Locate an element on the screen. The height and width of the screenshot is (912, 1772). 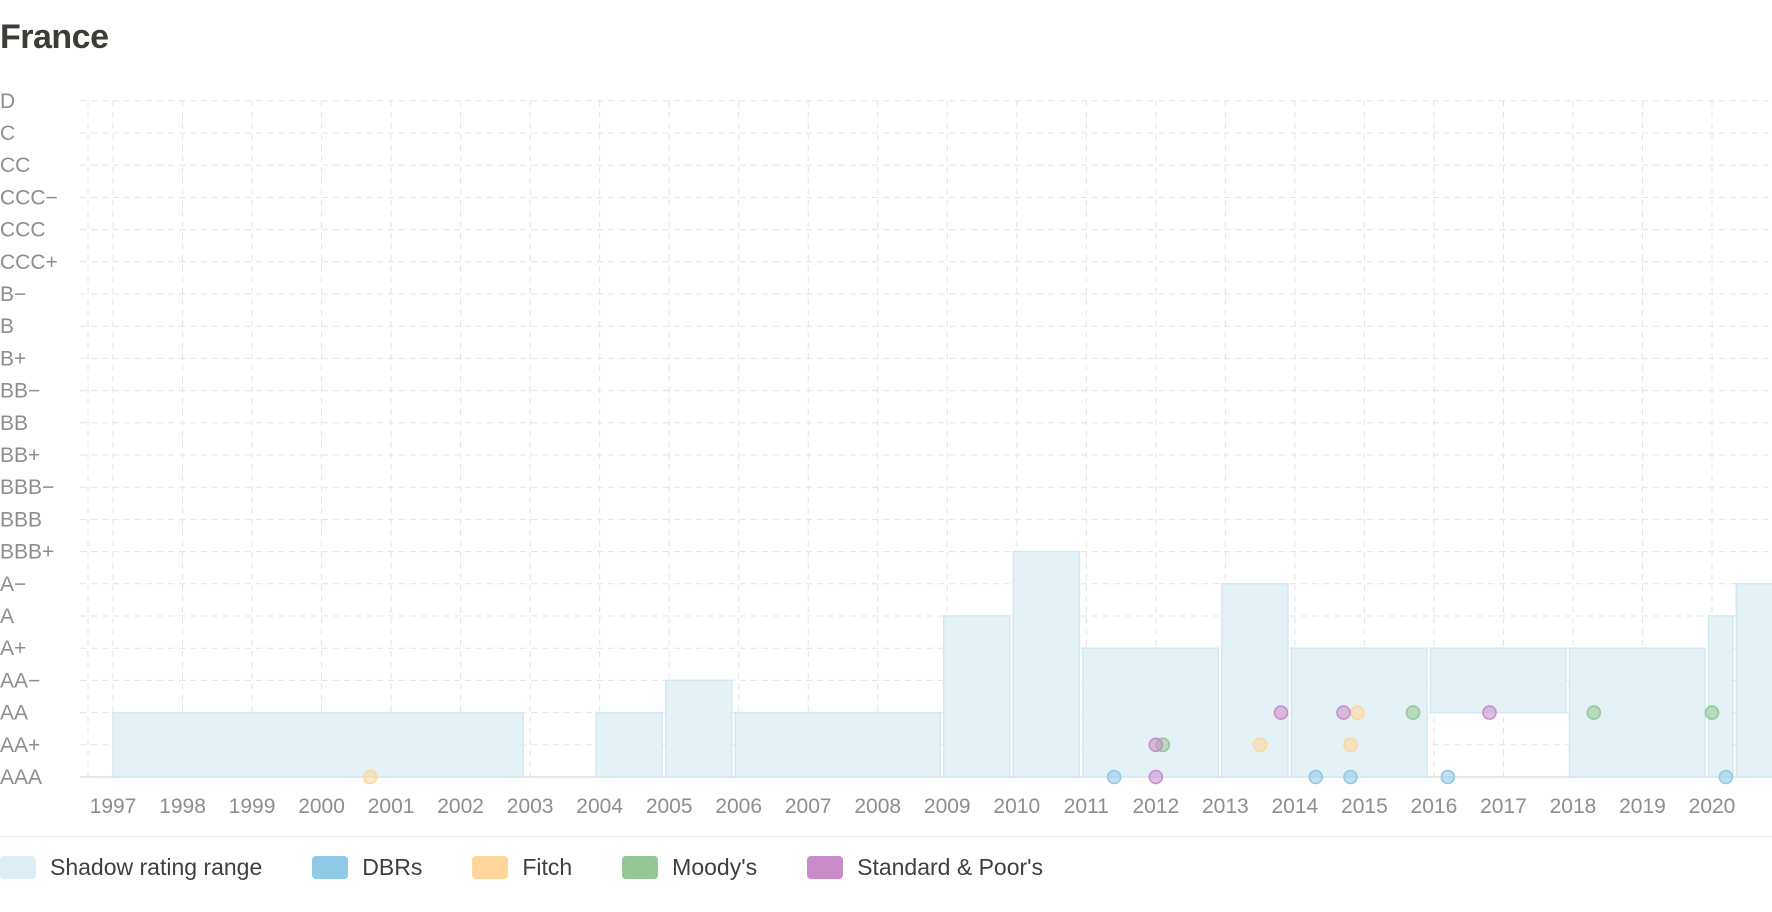
legend-swatch-sp is located at coordinates (825, 867).